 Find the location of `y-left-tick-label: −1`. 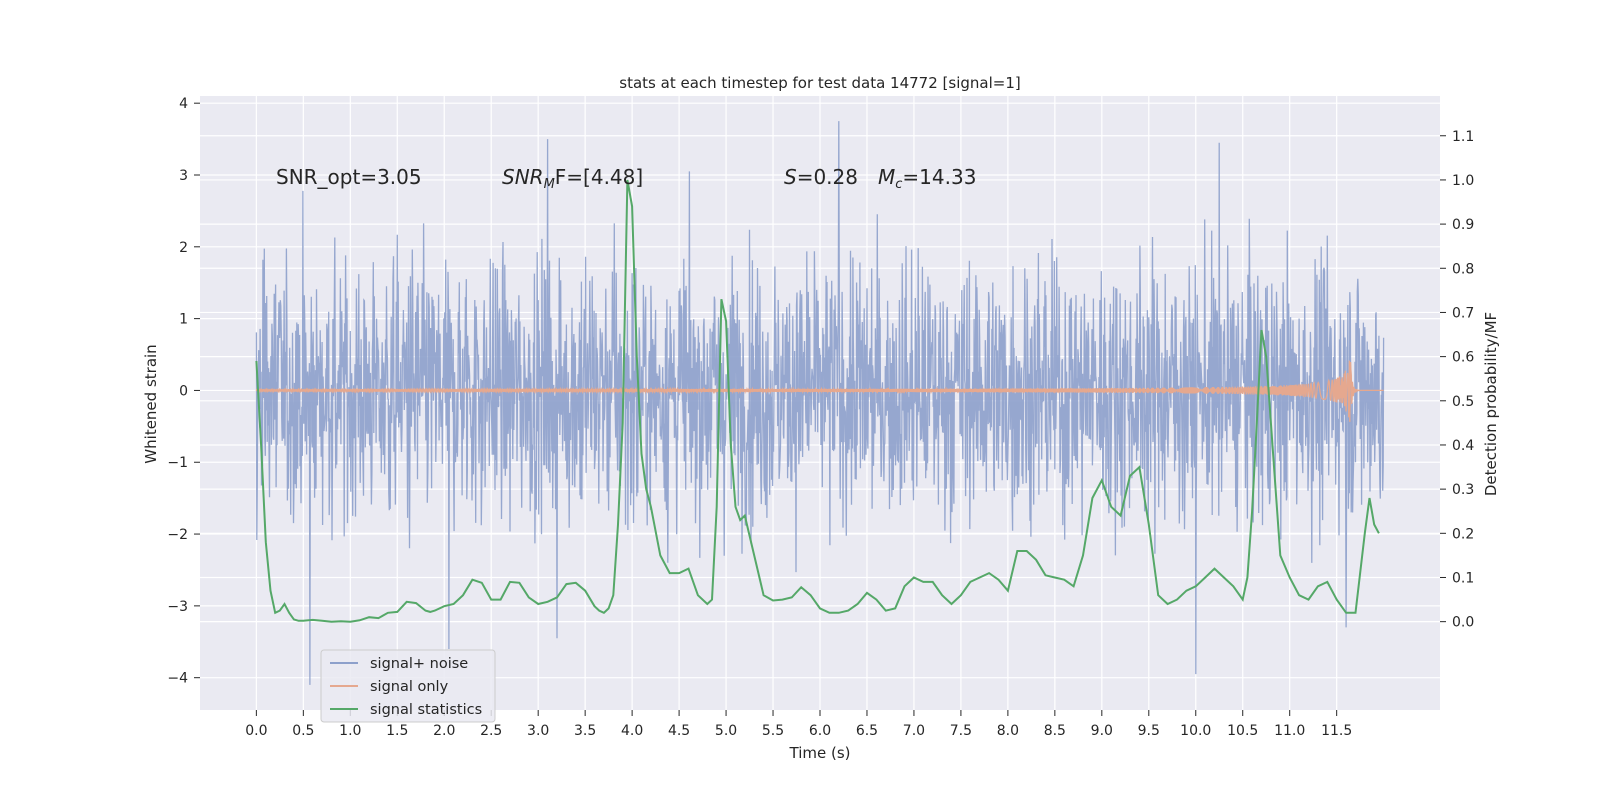

y-left-tick-label: −1 is located at coordinates (177, 463).